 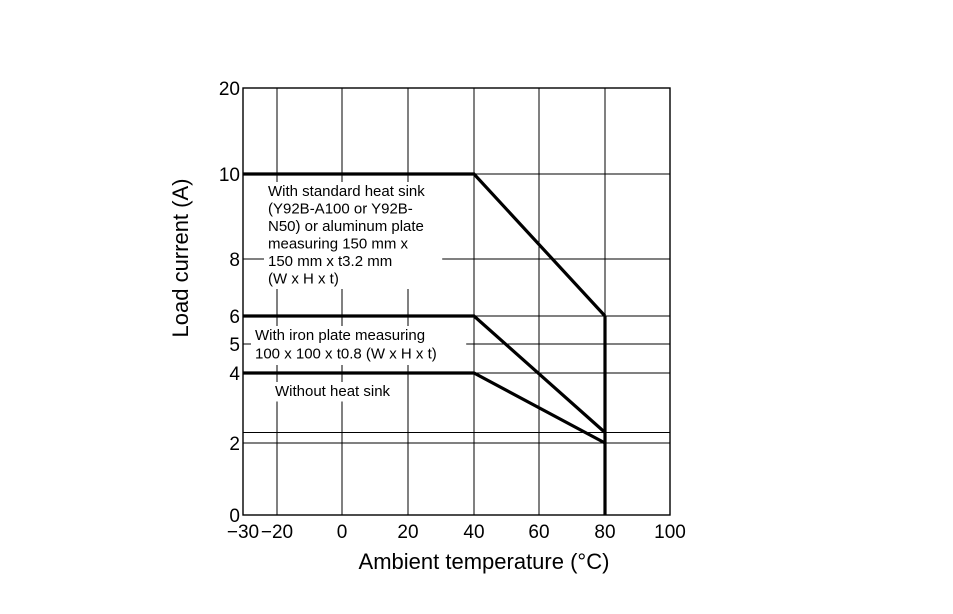 What do you see at coordinates (340, 335) in the screenshot?
I see `series-label-line: With iron plate measuring` at bounding box center [340, 335].